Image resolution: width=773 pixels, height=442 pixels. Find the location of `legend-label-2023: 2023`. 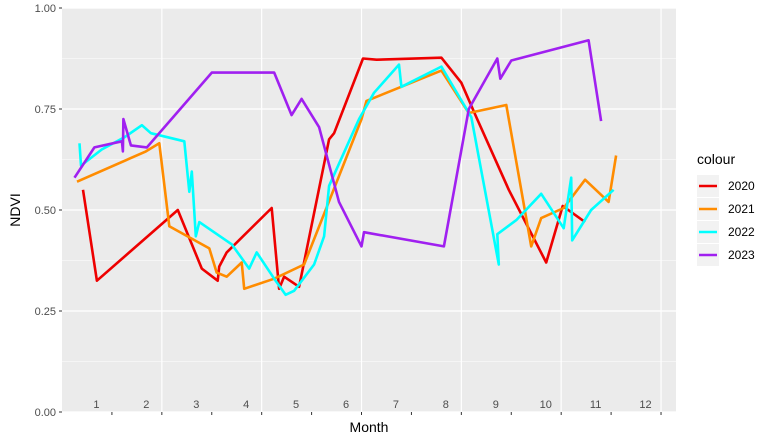

legend-label-2023: 2023 is located at coordinates (741, 255).